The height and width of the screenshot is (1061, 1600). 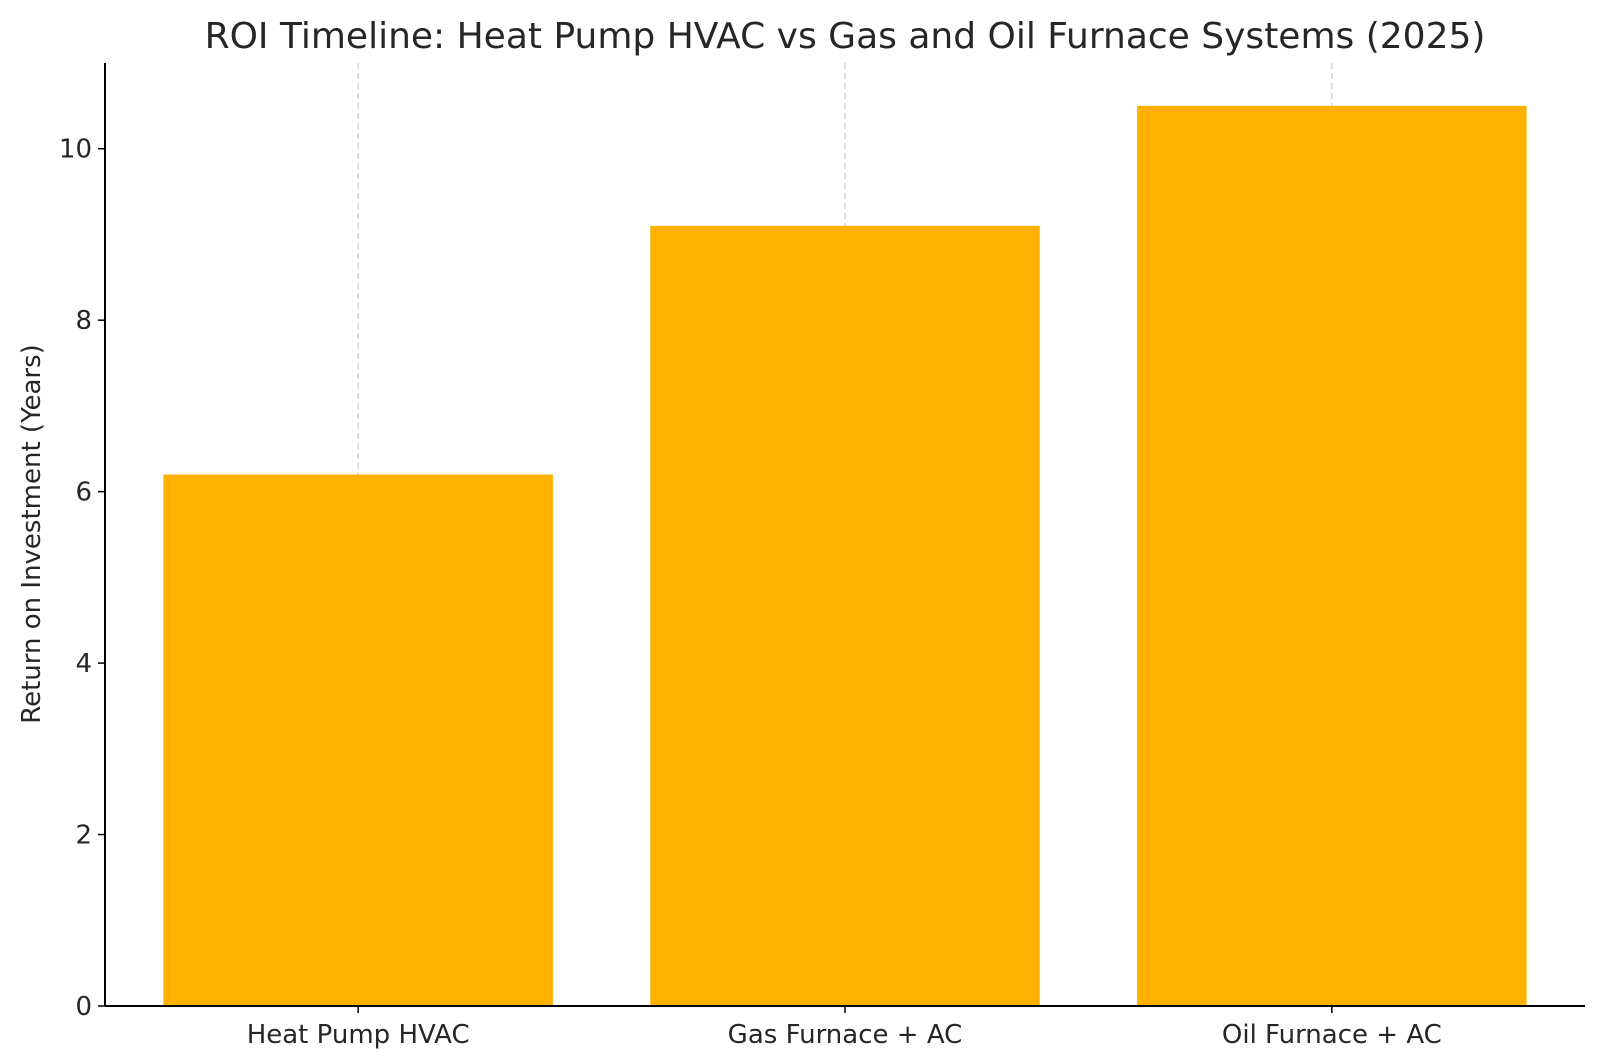 What do you see at coordinates (75, 150) in the screenshot?
I see `y-tick-label: 10` at bounding box center [75, 150].